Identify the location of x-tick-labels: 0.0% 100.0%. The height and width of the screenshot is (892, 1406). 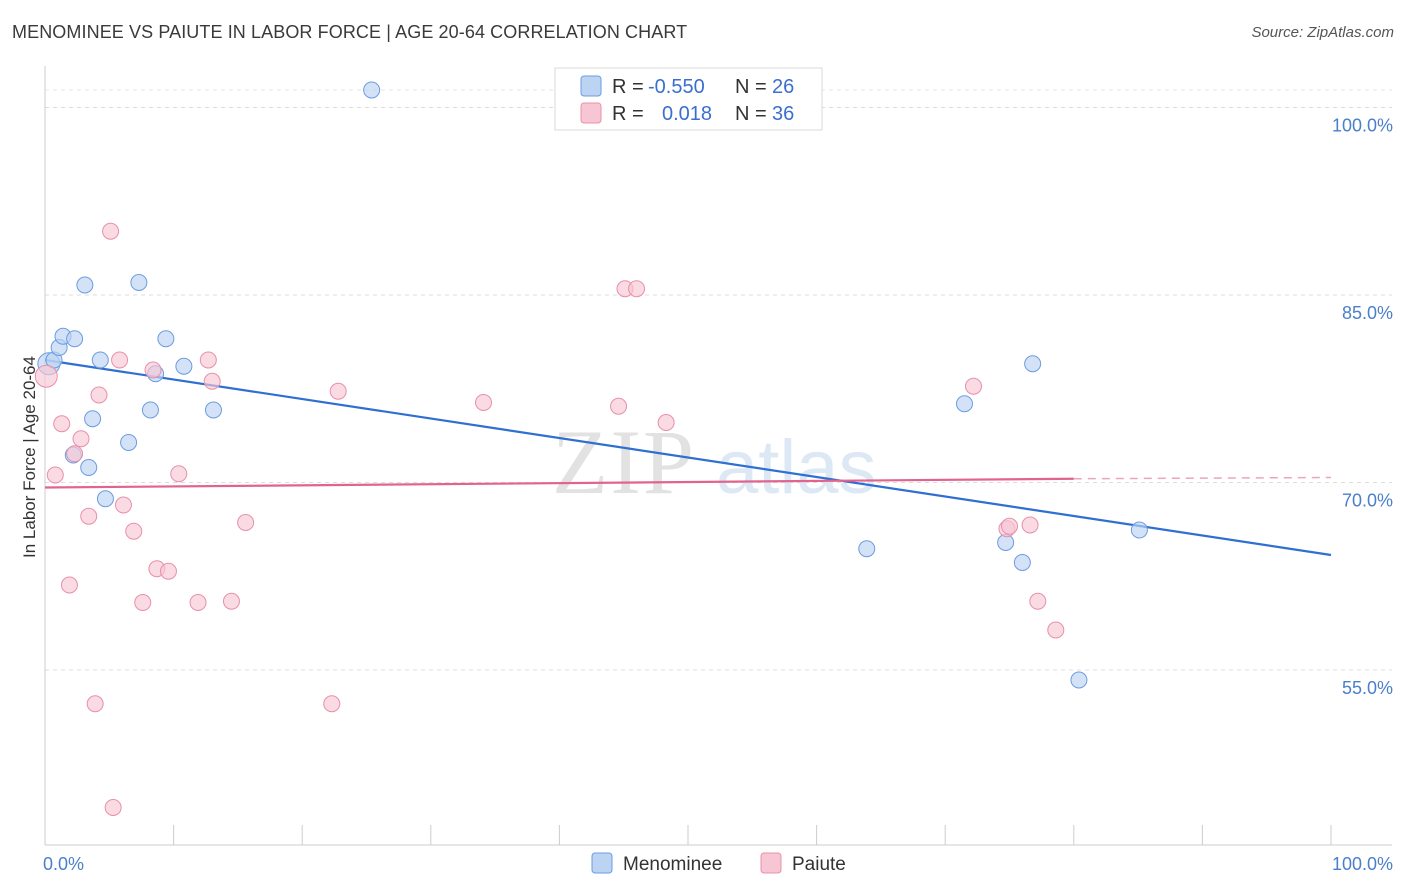
(718, 864).